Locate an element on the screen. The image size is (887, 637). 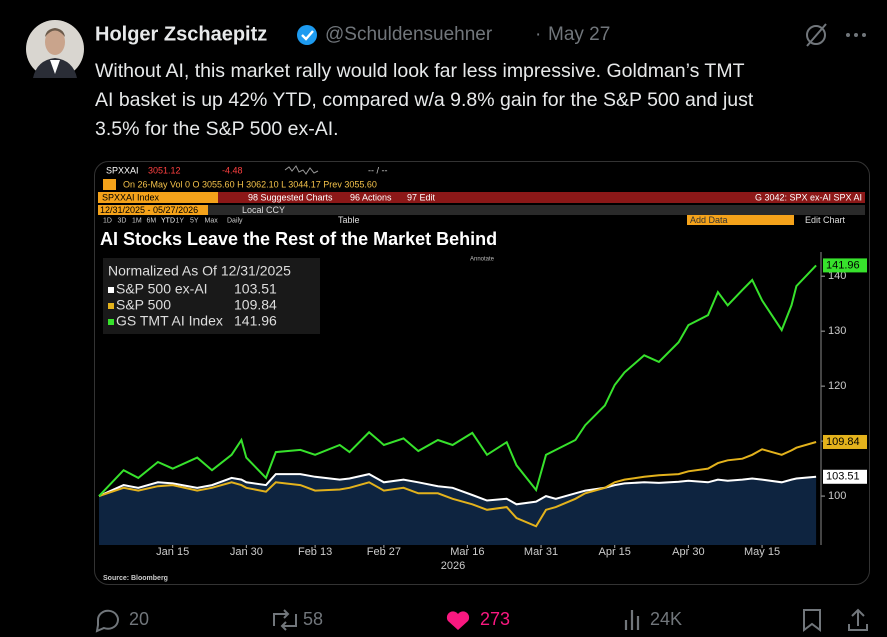
y-tick-label: 140 is located at coordinates (837, 276).